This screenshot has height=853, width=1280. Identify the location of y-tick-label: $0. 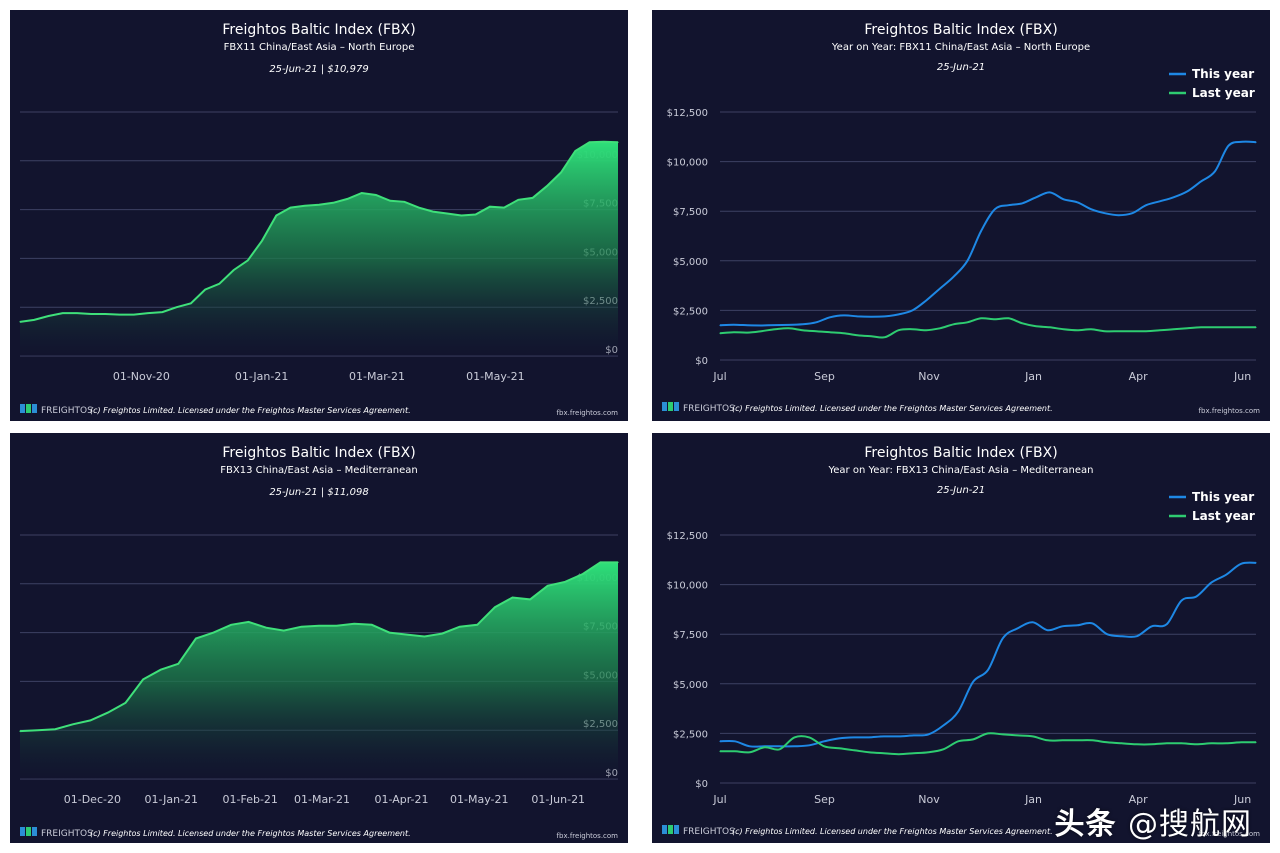
(701, 784).